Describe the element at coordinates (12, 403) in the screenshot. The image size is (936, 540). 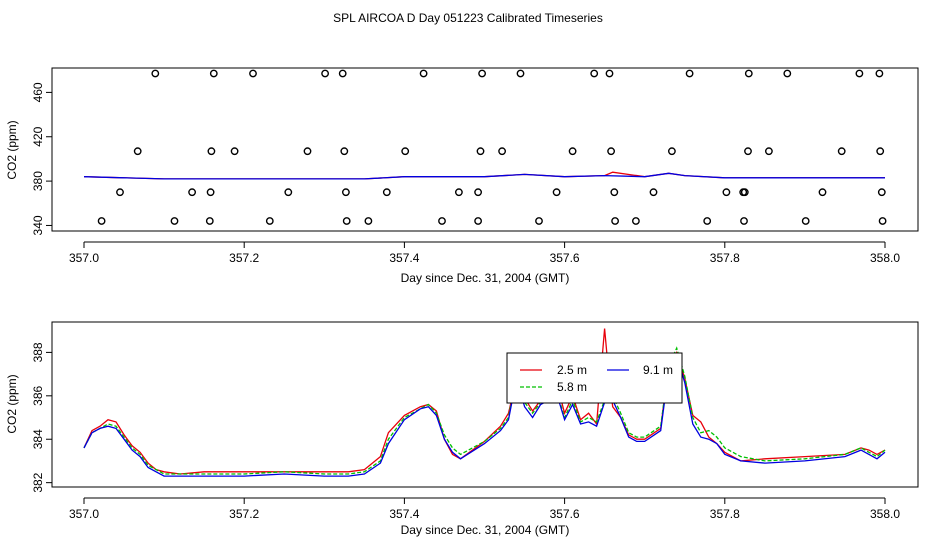
I see `bottom-y-axis-label: CO2 (ppm)` at that location.